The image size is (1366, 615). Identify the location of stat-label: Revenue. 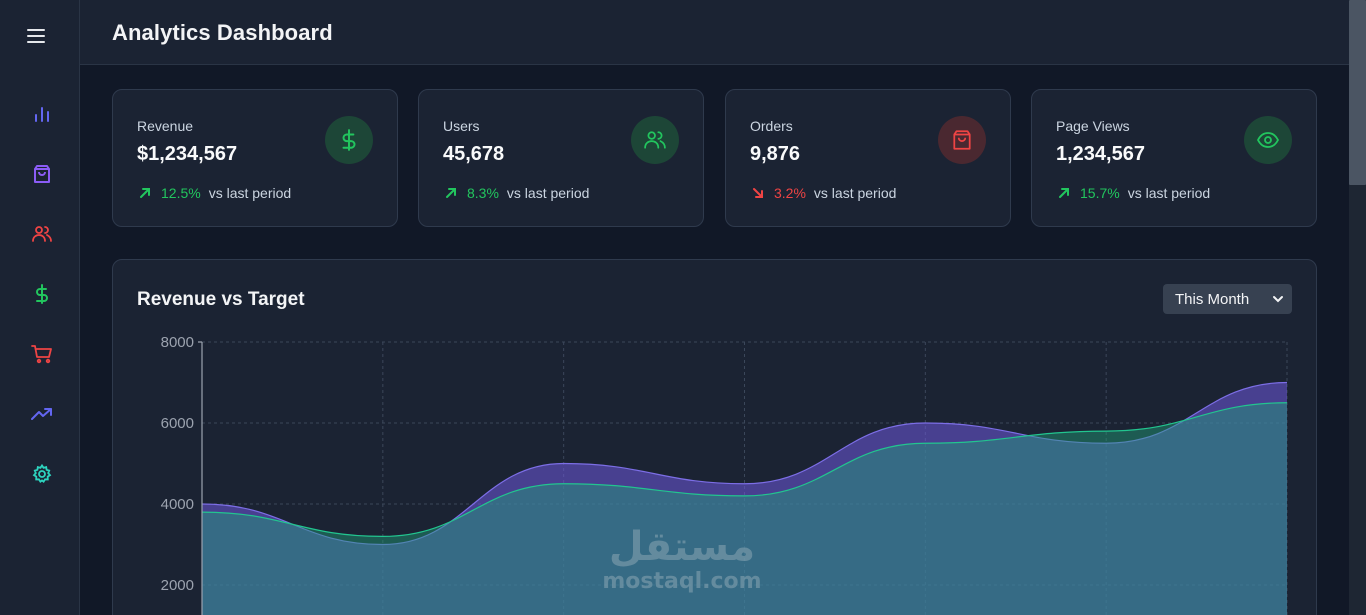
(165, 126).